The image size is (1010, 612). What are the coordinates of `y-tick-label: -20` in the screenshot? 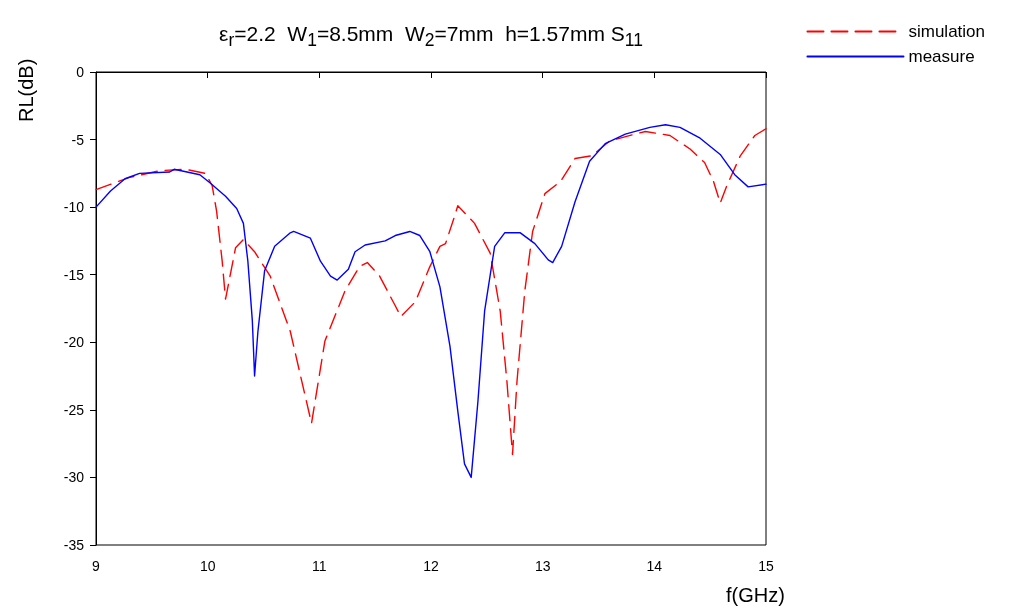 It's located at (74, 342).